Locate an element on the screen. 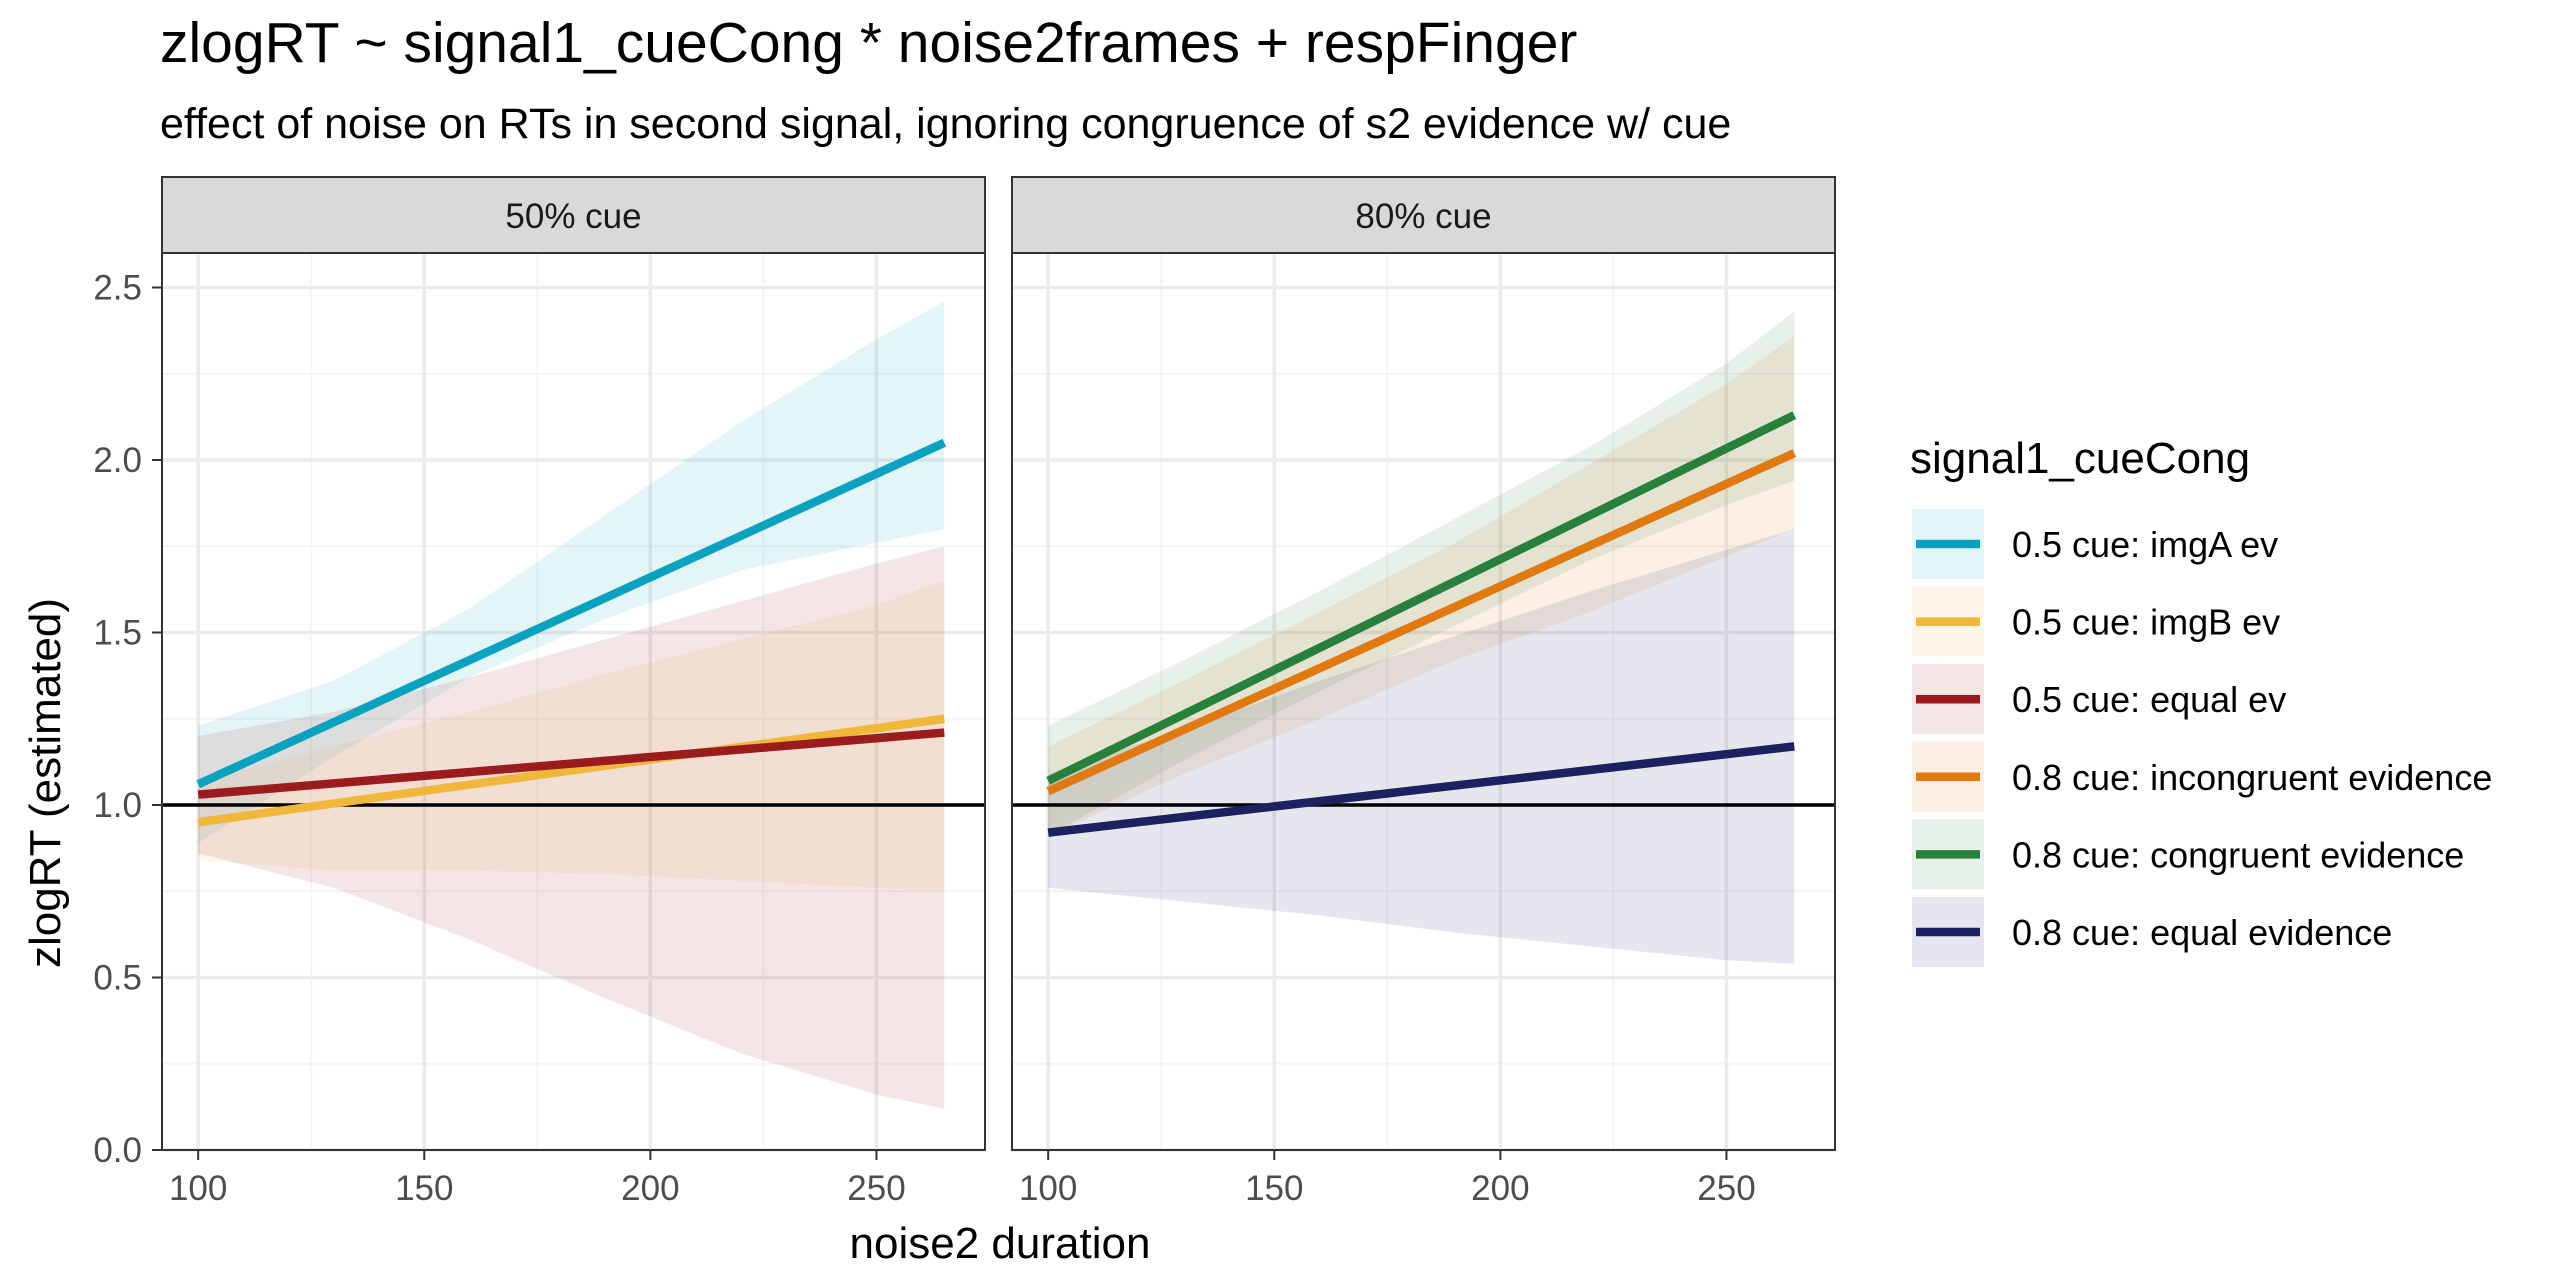  legend-label: 0.8 cue: incongruent evidence is located at coordinates (2252, 777).